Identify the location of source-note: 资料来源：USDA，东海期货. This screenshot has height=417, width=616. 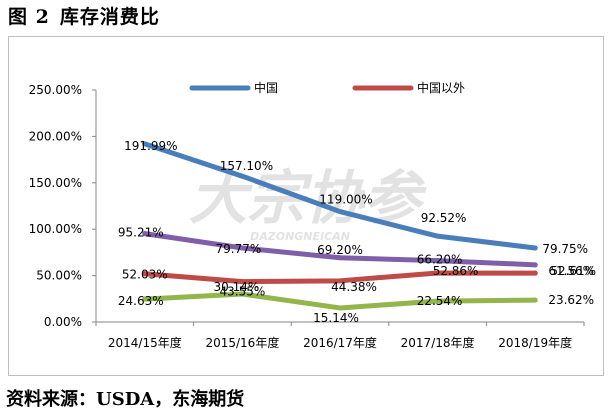
(125, 399).